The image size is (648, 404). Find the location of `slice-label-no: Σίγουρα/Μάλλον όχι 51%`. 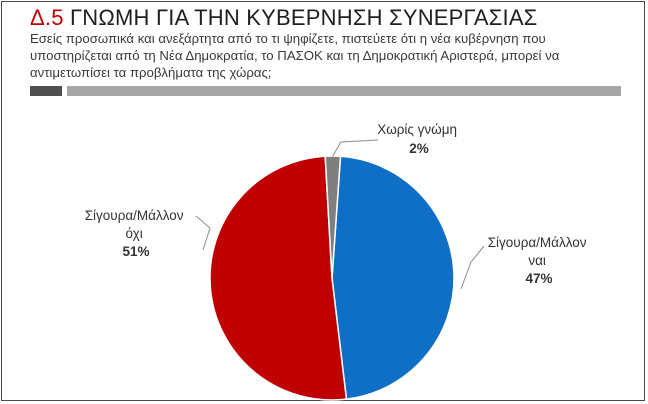

slice-label-no: Σίγουρα/Μάλλον όχι 51% is located at coordinates (136, 233).